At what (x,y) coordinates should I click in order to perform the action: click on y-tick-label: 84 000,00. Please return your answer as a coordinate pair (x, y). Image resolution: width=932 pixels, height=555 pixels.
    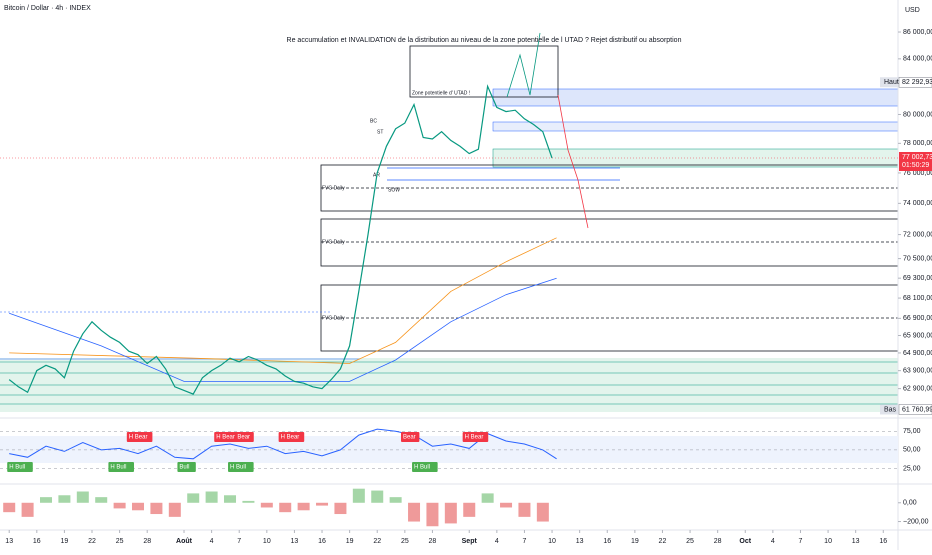
    Looking at the image, I should click on (917, 59).